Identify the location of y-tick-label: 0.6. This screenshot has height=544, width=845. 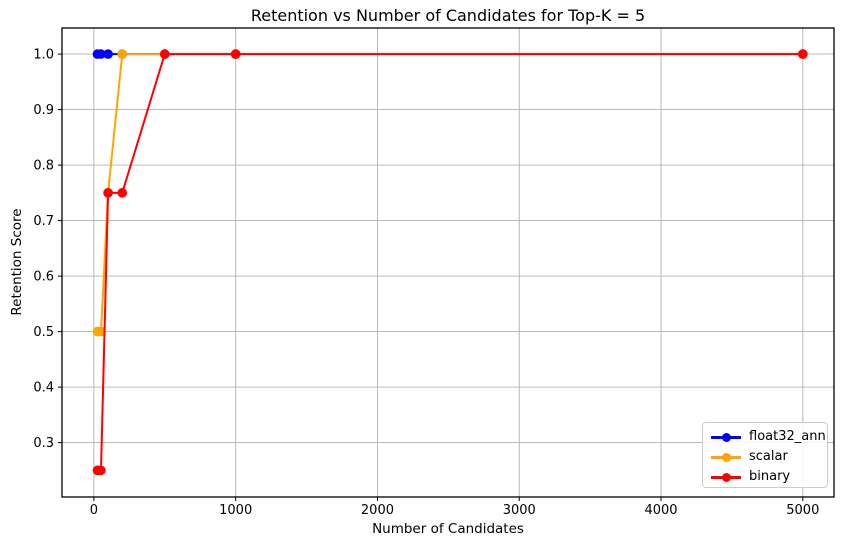
(43, 277).